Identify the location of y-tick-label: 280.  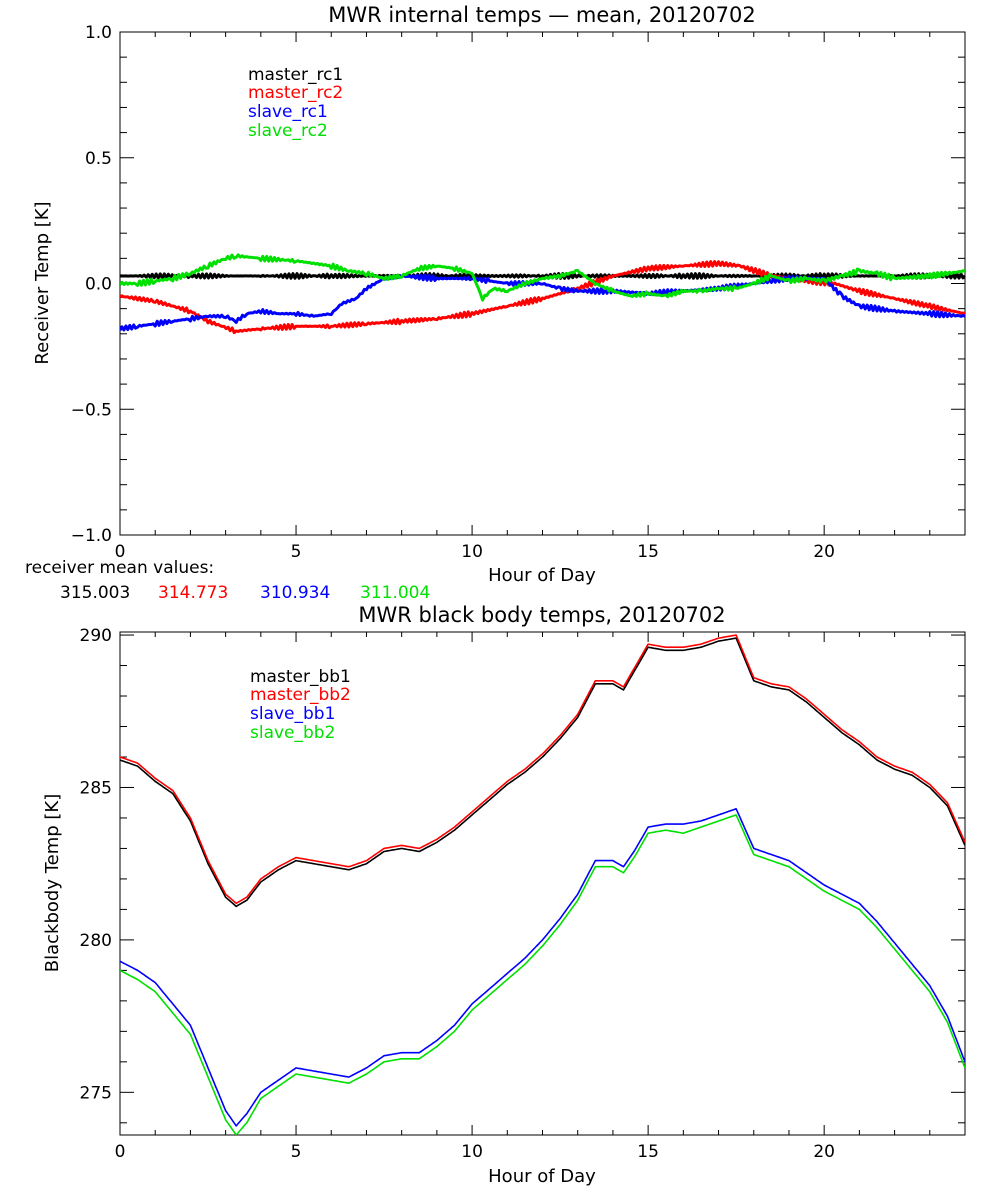
(96, 941).